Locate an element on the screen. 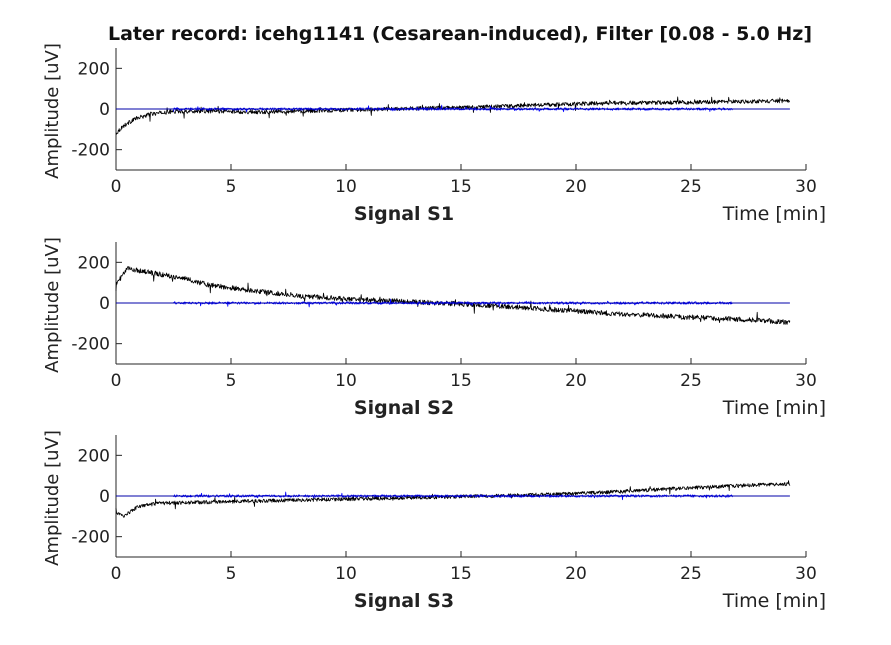  signal-name-label: Signal S3 is located at coordinates (404, 601).